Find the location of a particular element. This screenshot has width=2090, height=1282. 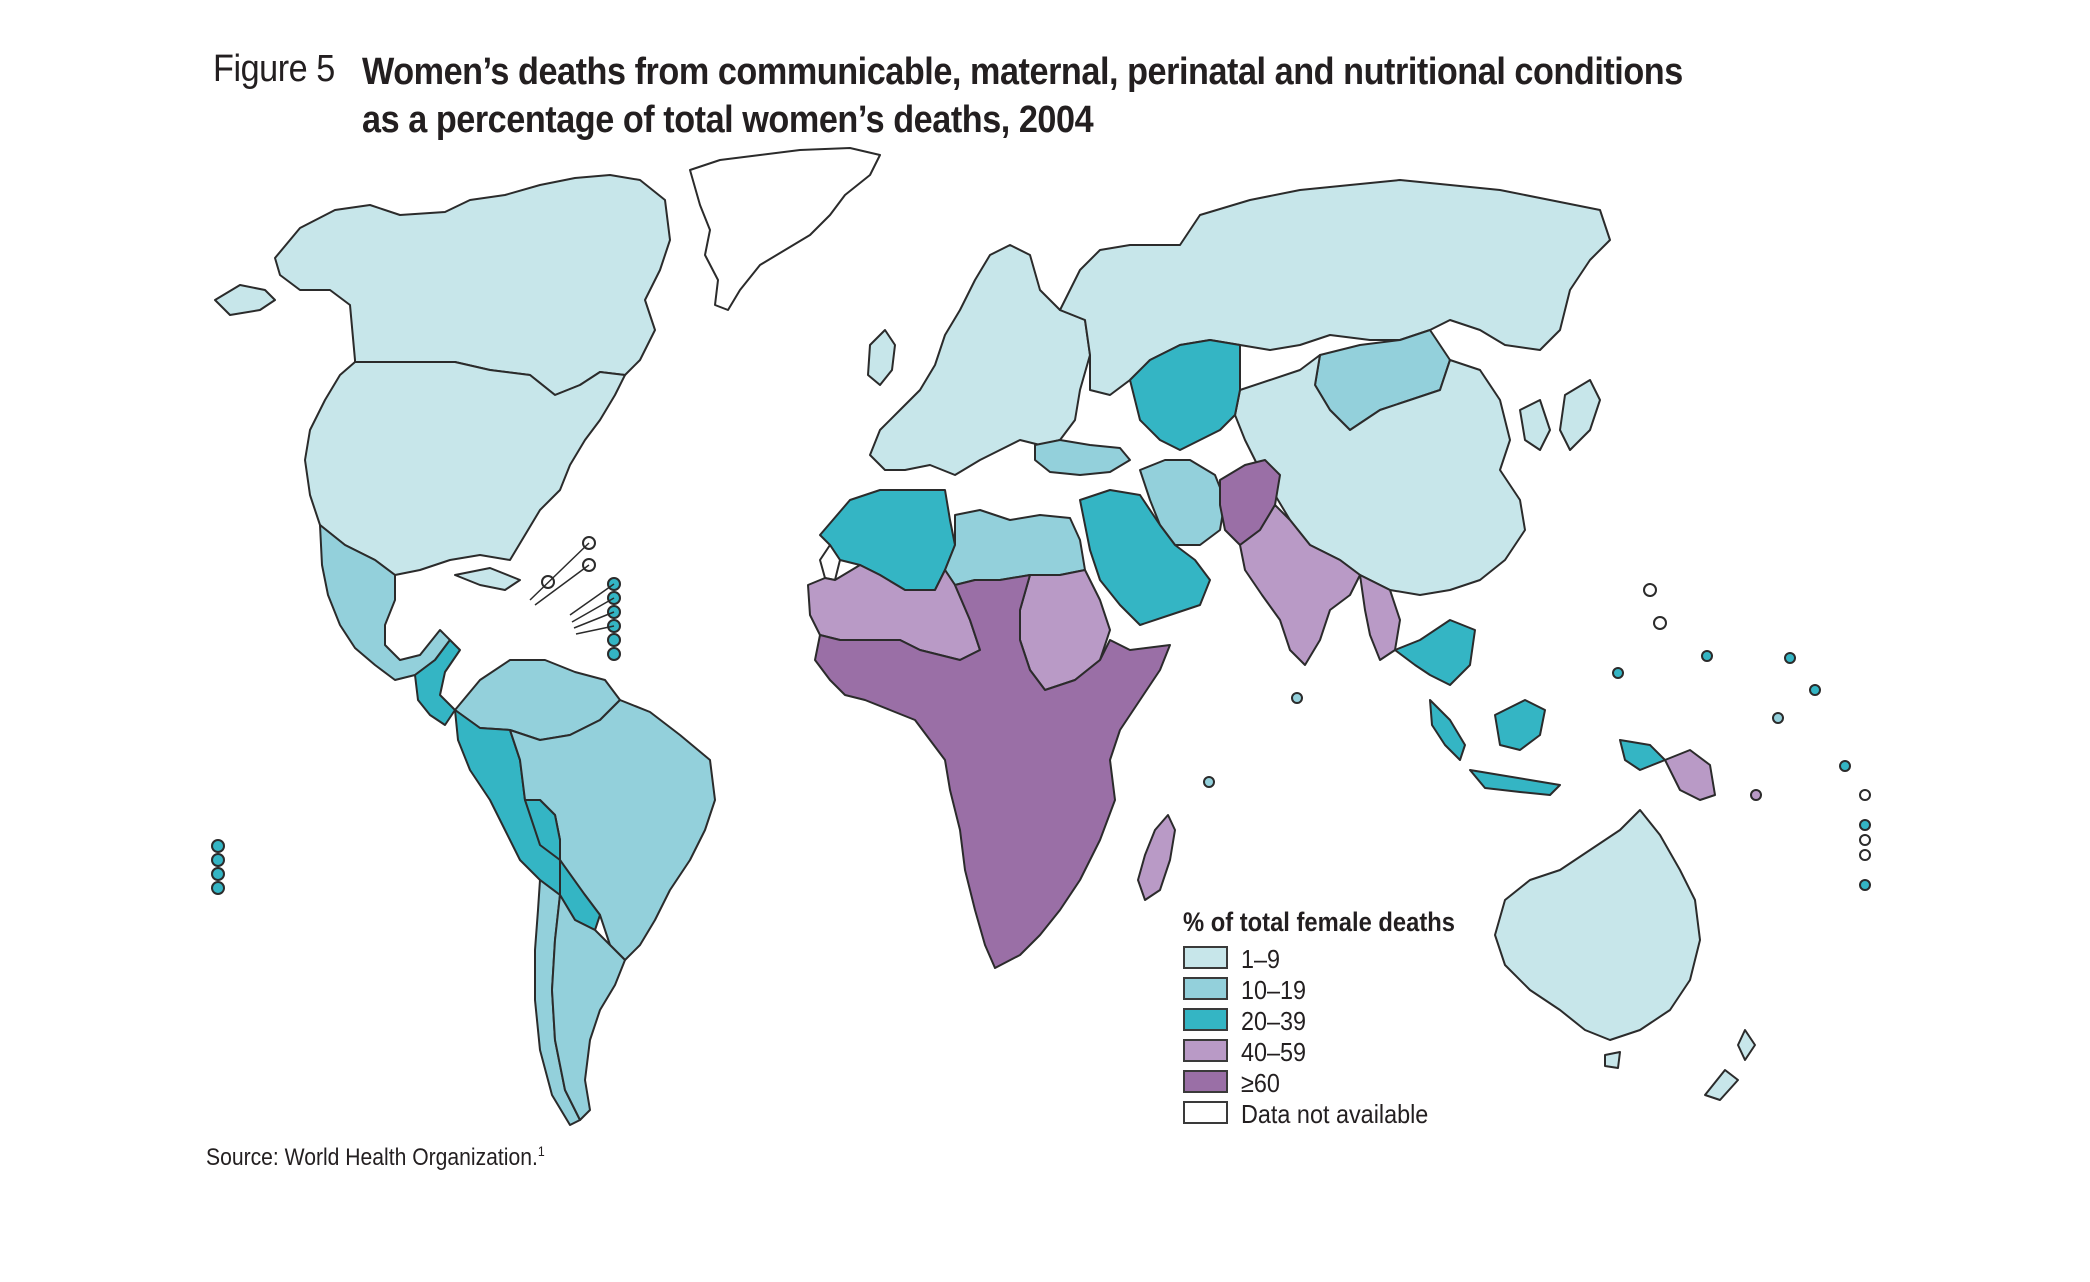

region-new-zealand is located at coordinates (1730, 1065).